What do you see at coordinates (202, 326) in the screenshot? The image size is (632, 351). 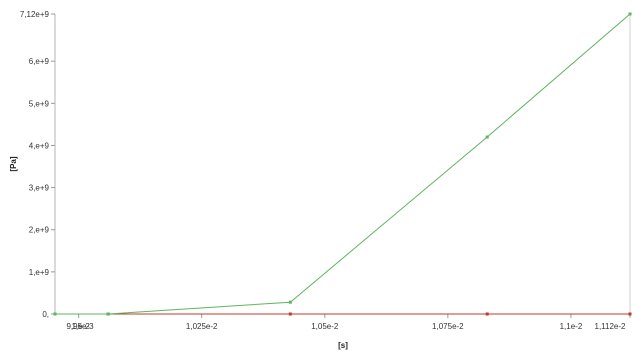 I see `x-tick-label: 1,025e-2` at bounding box center [202, 326].